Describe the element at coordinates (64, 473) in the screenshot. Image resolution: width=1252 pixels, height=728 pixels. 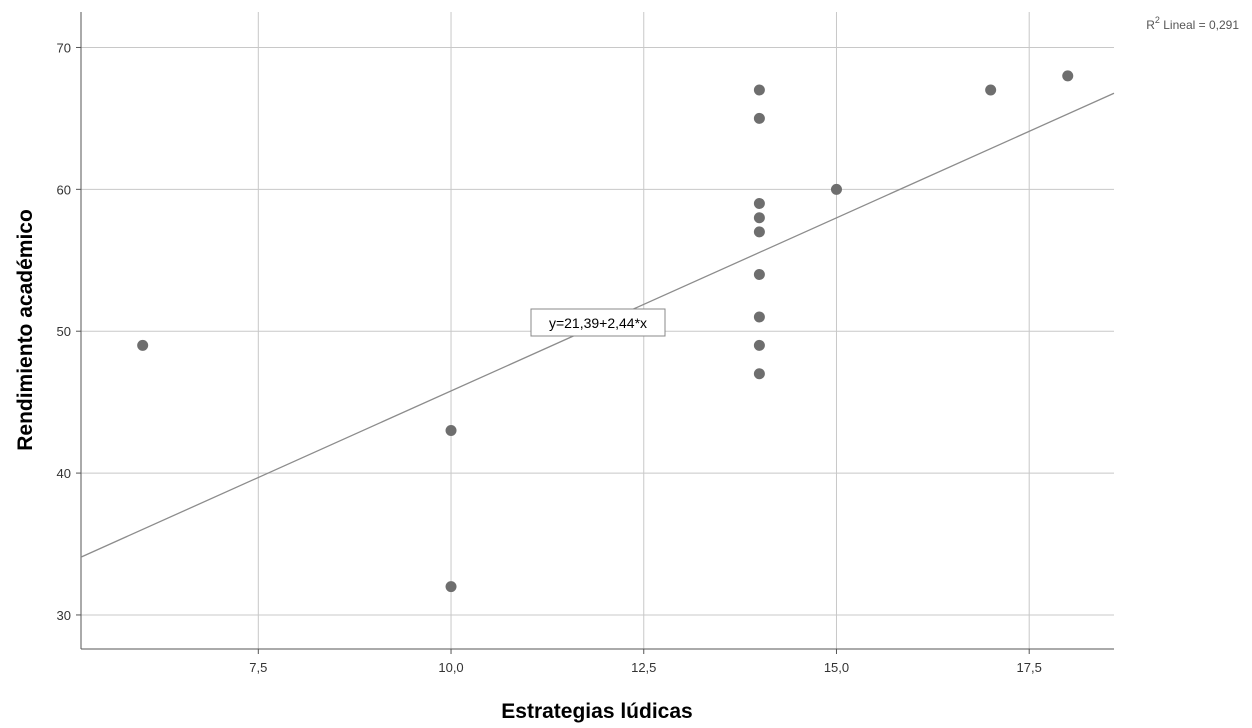
I see `y-tick-label: 40` at that location.